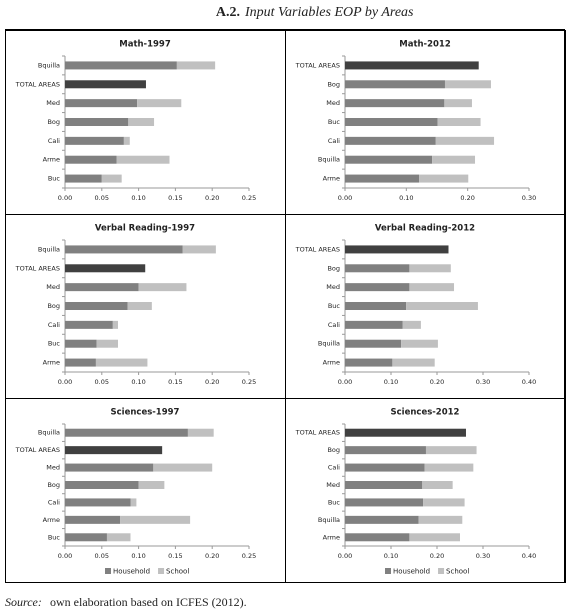 The height and width of the screenshot is (613, 570). Describe the element at coordinates (145, 229) in the screenshot. I see `panel-title: Verbal Reading-1997` at that location.